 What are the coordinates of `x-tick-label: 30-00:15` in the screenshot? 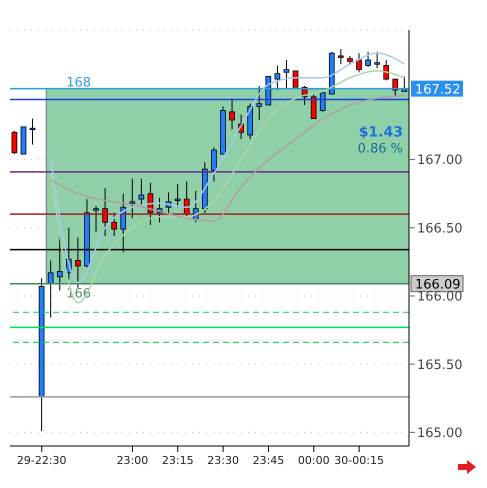 It's located at (359, 460).